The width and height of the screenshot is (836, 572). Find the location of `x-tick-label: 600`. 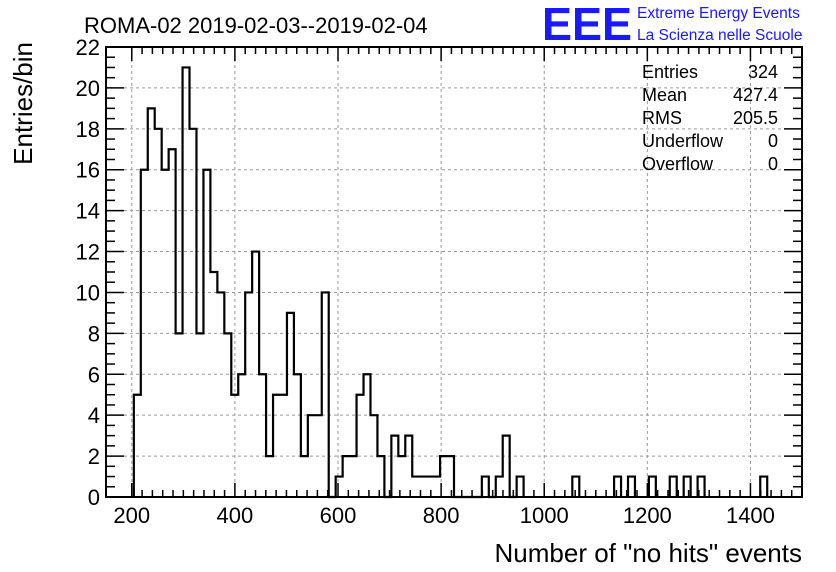

x-tick-label: 600 is located at coordinates (338, 515).